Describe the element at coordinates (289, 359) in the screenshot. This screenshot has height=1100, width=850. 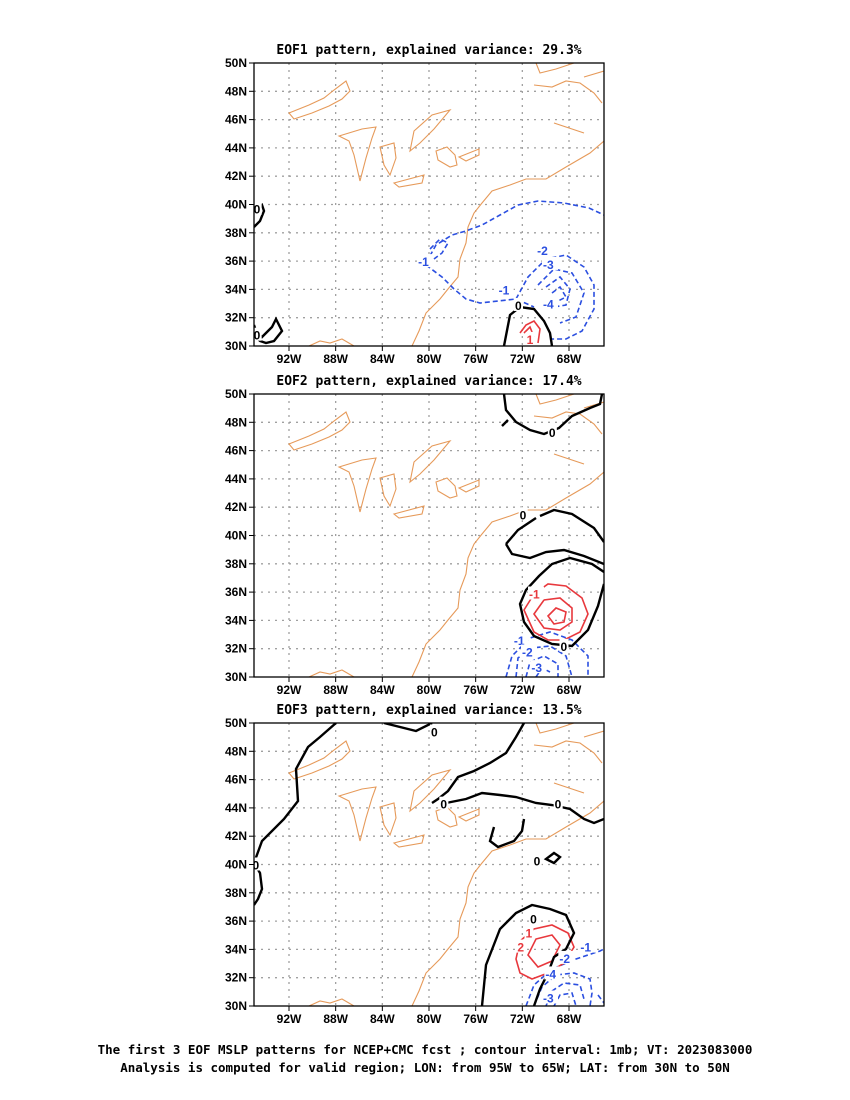
I see `x-tick-label: 92W` at that location.